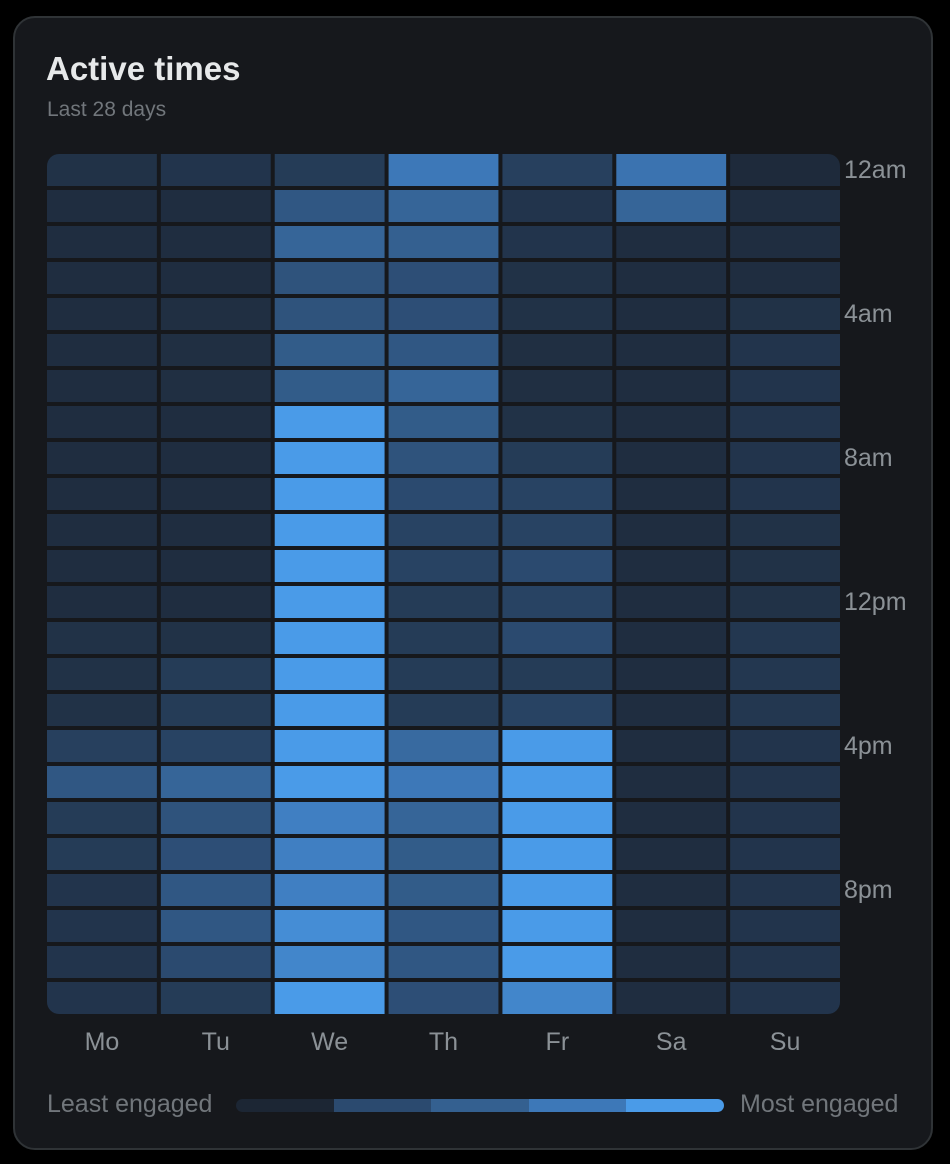  I want to click on card-title: Active times, so click(143, 68).